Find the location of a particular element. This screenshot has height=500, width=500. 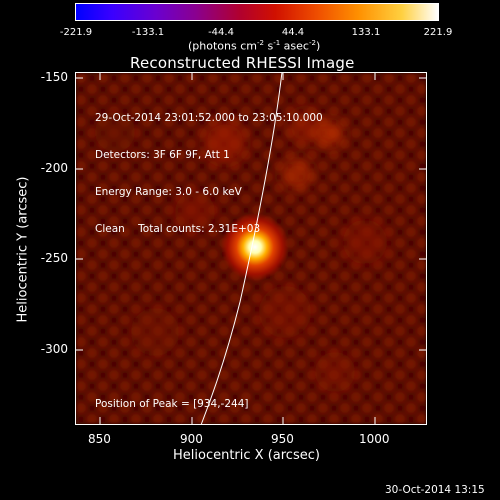

time-range: 29-Oct-2014 23:01:52.000 to 23:05:10.000 is located at coordinates (209, 117).